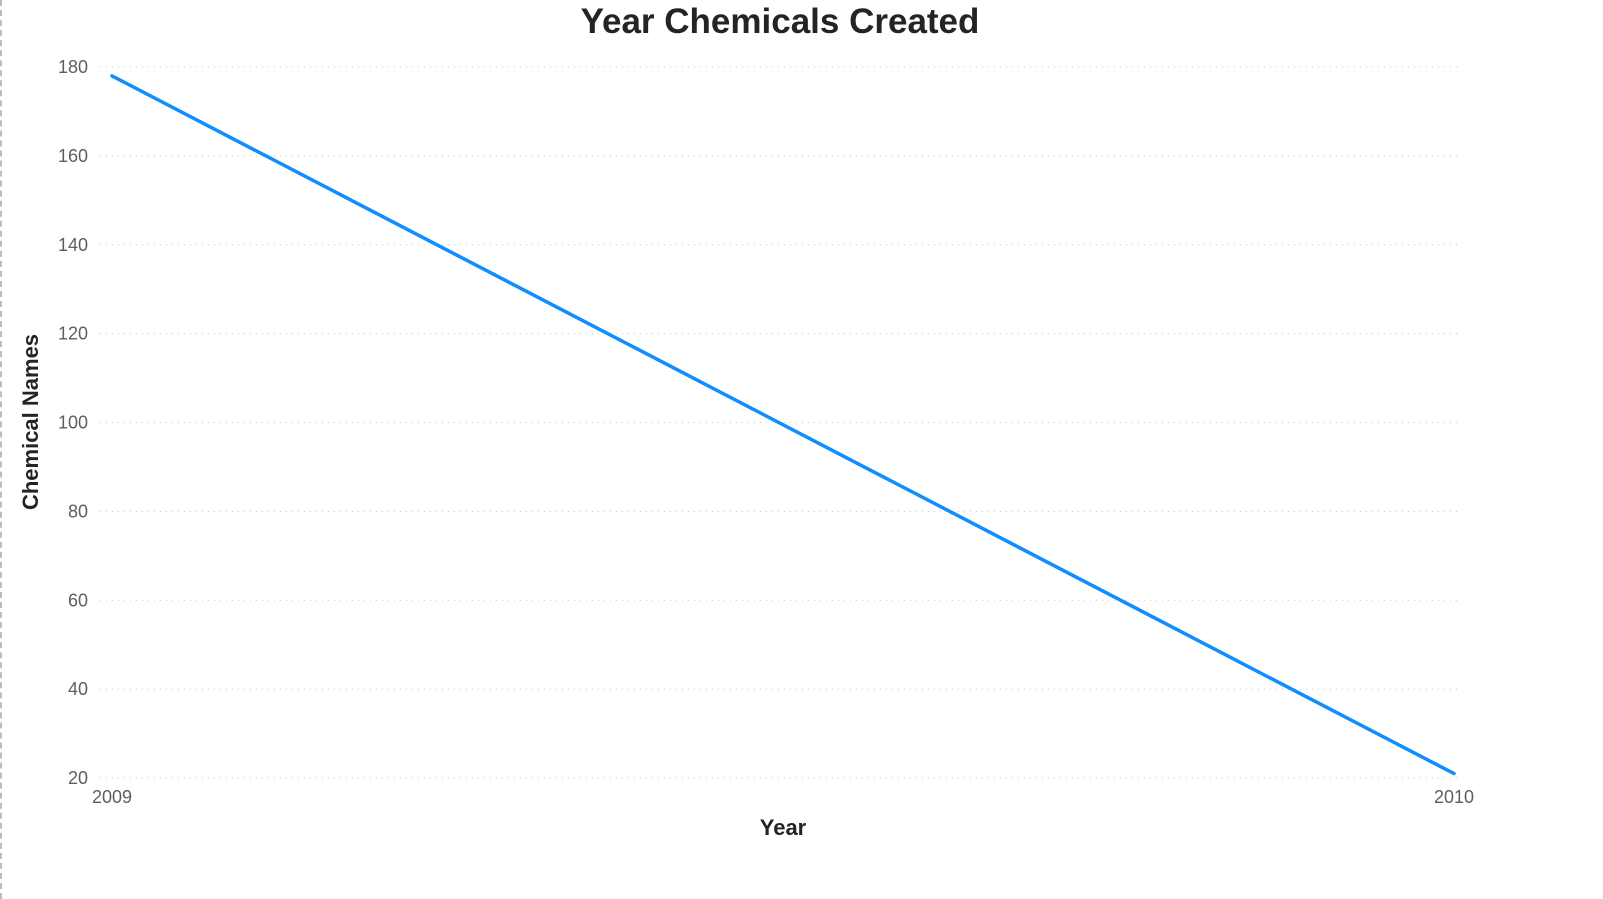 Image resolution: width=1603 pixels, height=899 pixels. Describe the element at coordinates (1454, 797) in the screenshot. I see `x-tick-label: 2010` at that location.